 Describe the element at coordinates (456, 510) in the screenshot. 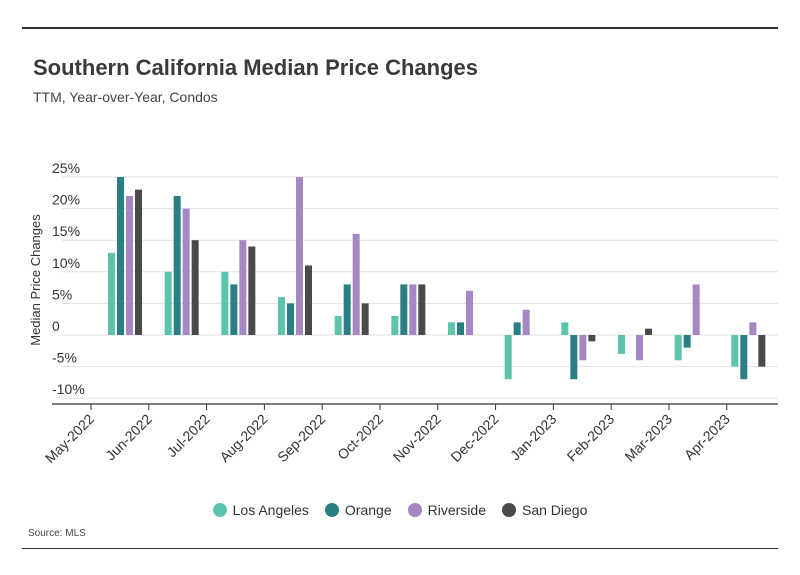

I see `legend-label-riverside: Riverside` at that location.